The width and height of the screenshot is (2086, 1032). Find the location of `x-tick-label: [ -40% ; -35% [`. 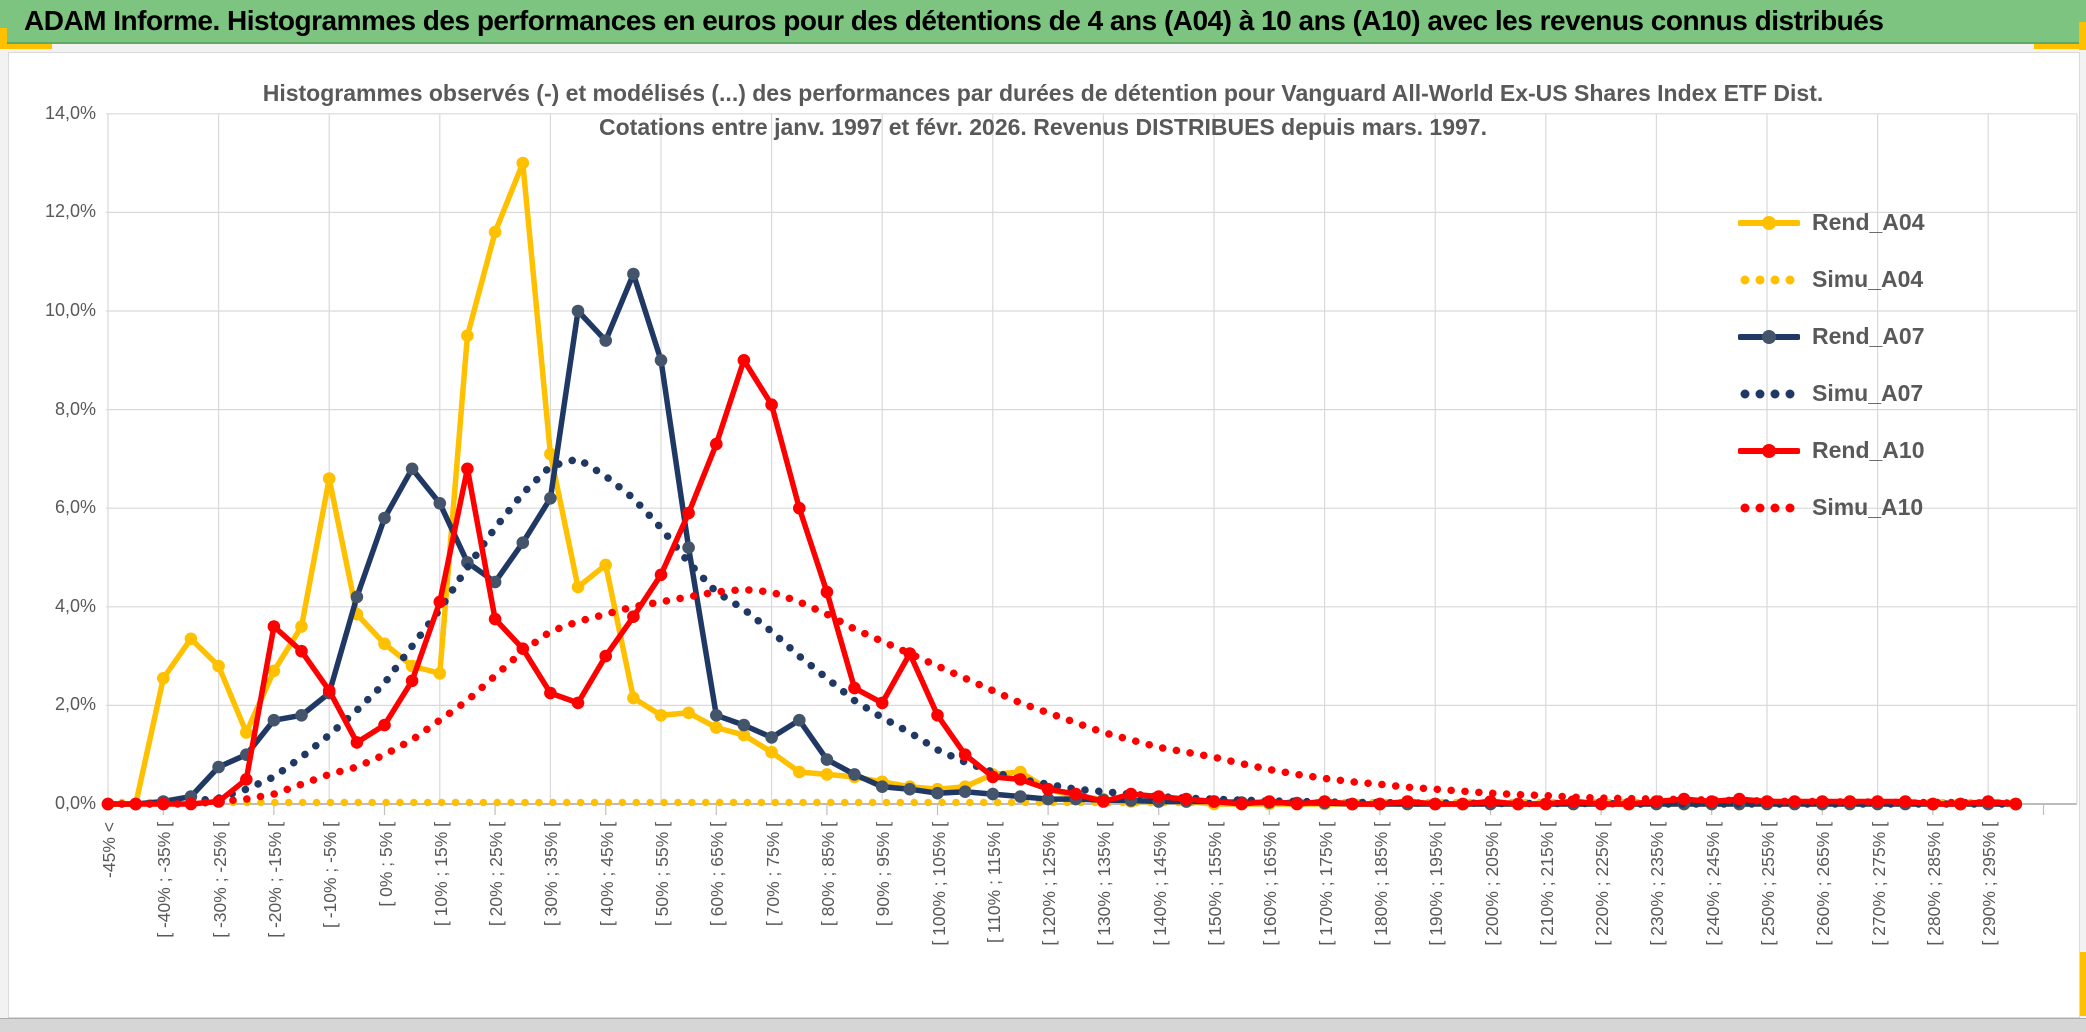

x-tick-label: [ -40% ; -35% [ is located at coordinates (164, 880).